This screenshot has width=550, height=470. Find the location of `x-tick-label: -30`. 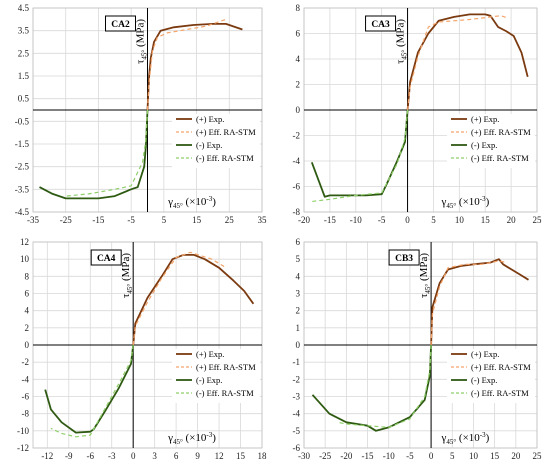

x-tick-label: -30 is located at coordinates (304, 456).